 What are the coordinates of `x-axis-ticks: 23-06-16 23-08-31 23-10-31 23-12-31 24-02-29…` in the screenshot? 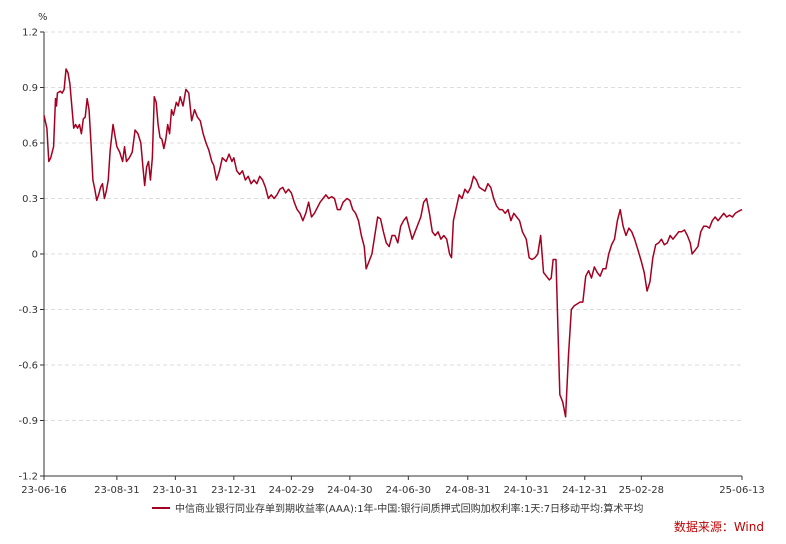 It's located at (393, 486).